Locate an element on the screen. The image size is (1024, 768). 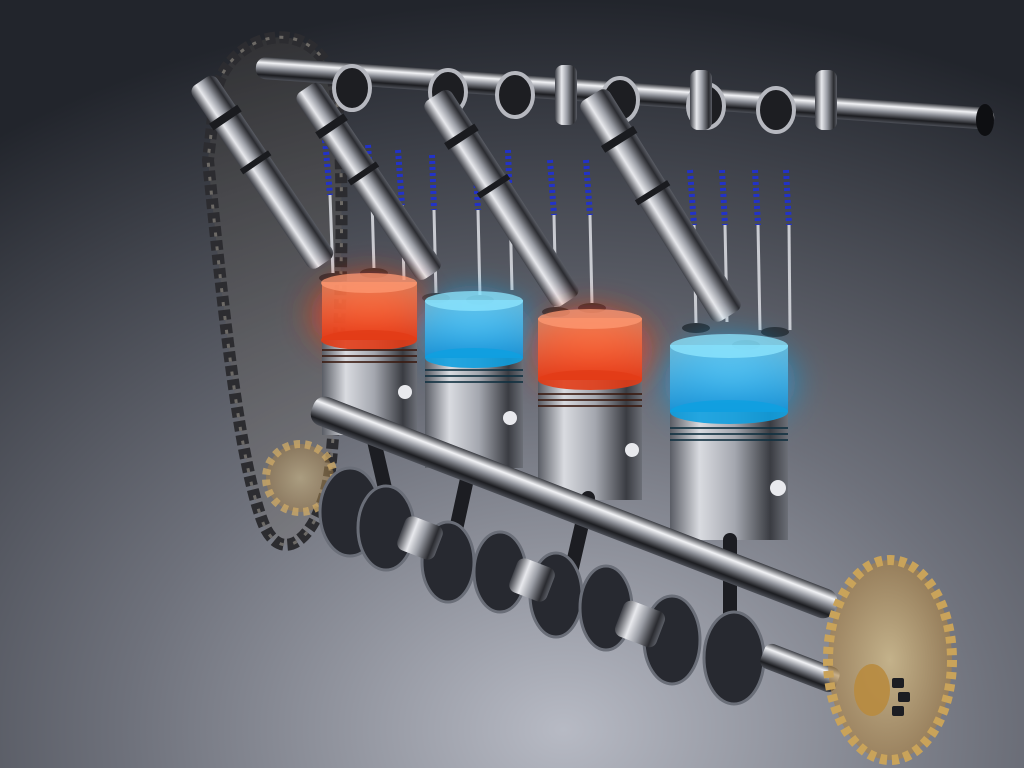
camshaft is located at coordinates (625, 96).